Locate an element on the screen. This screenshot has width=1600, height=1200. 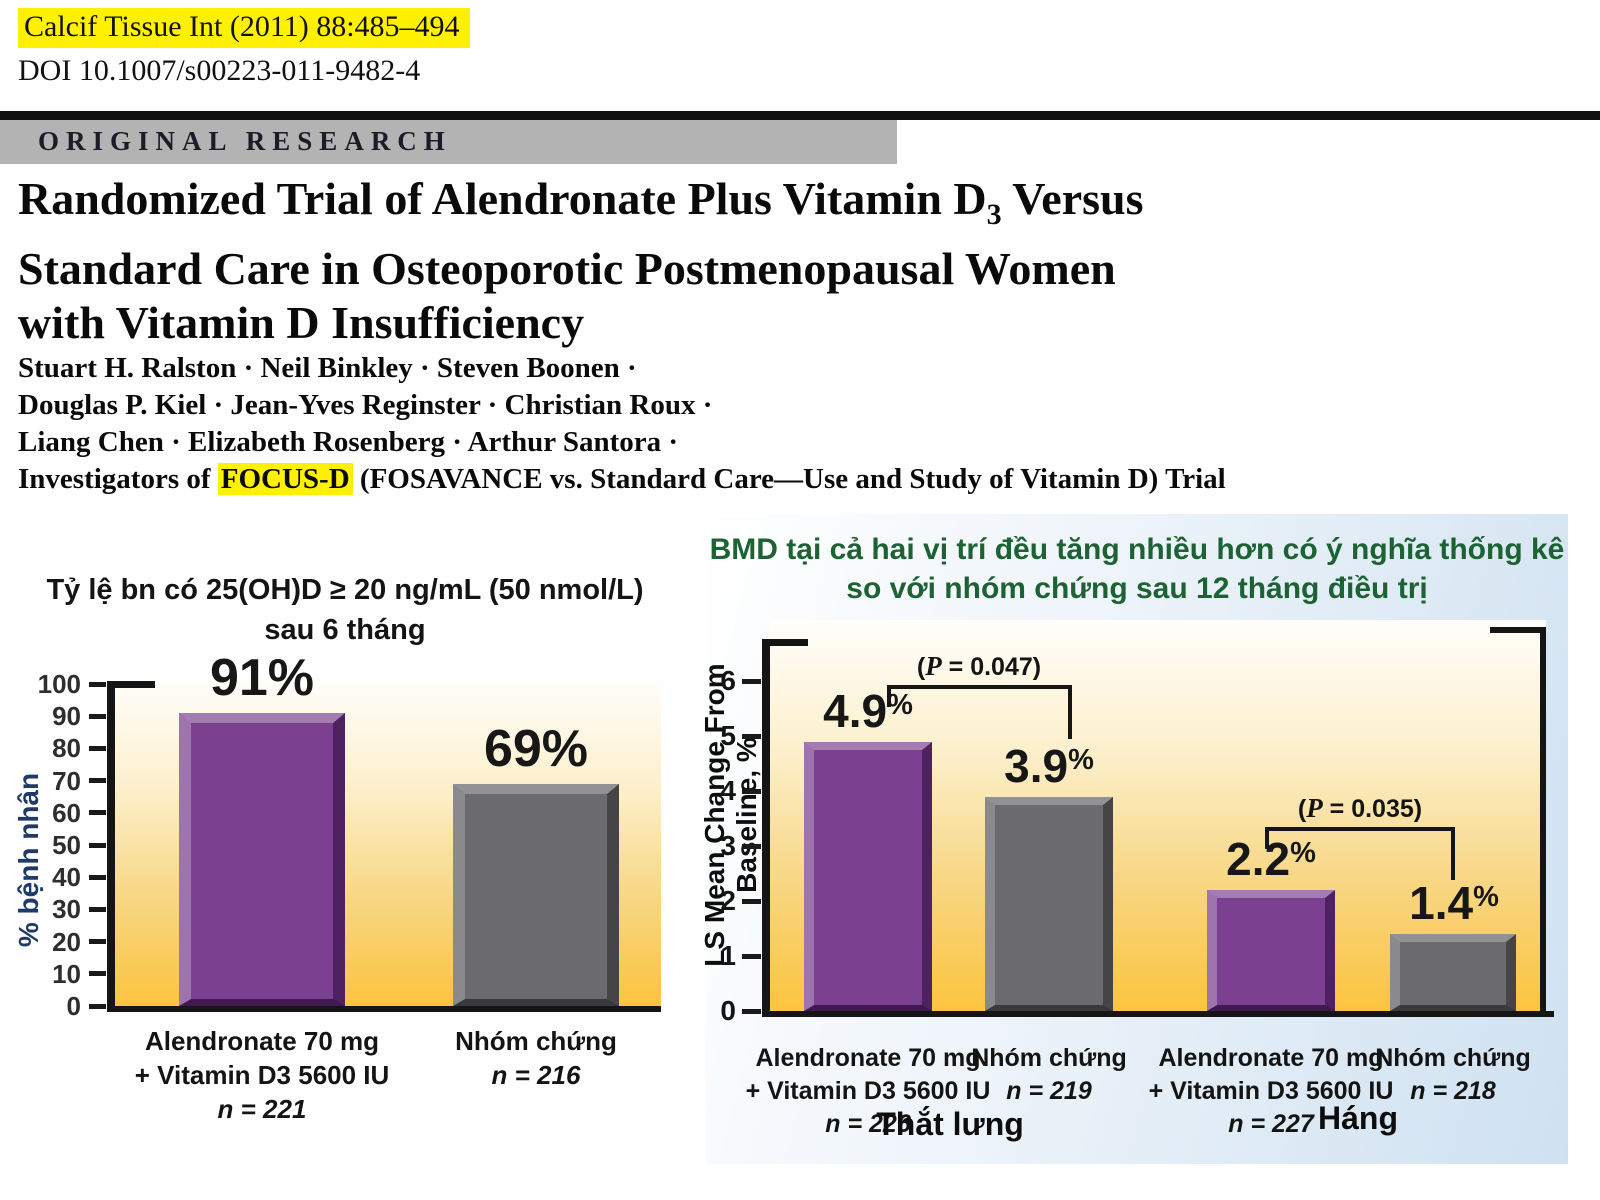
n-count: n = 219 is located at coordinates (1049, 1091).